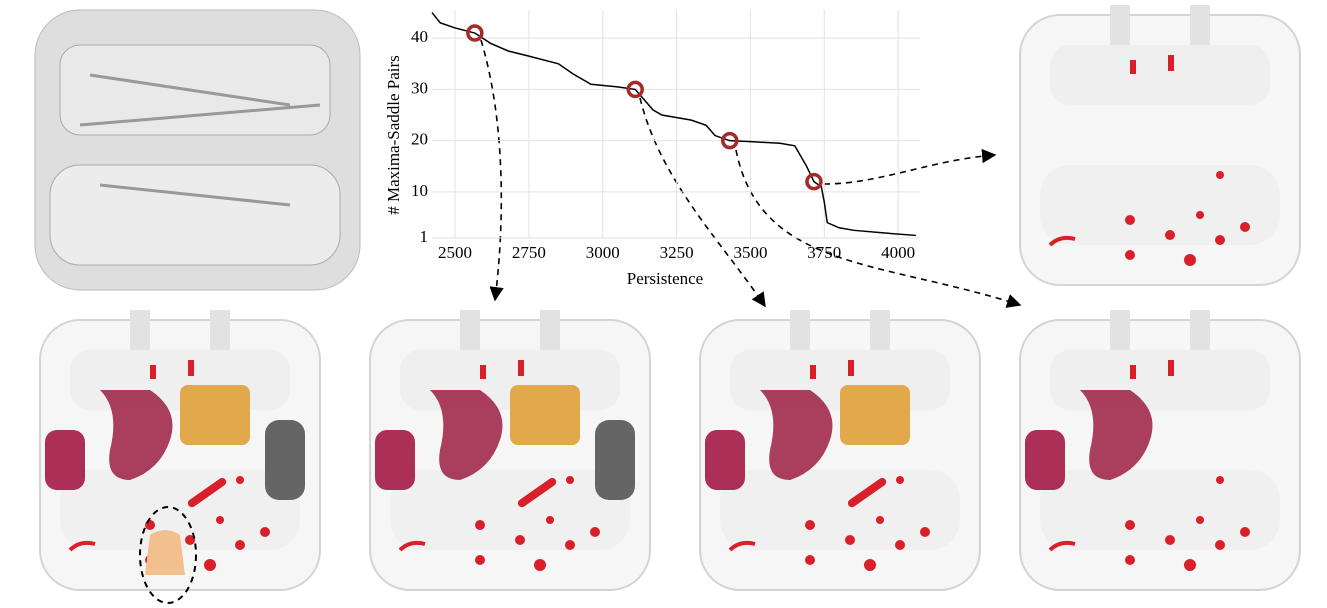 Image resolution: width=1327 pixels, height=608 pixels. I want to click on x-tick-label: 2500, so click(455, 252).